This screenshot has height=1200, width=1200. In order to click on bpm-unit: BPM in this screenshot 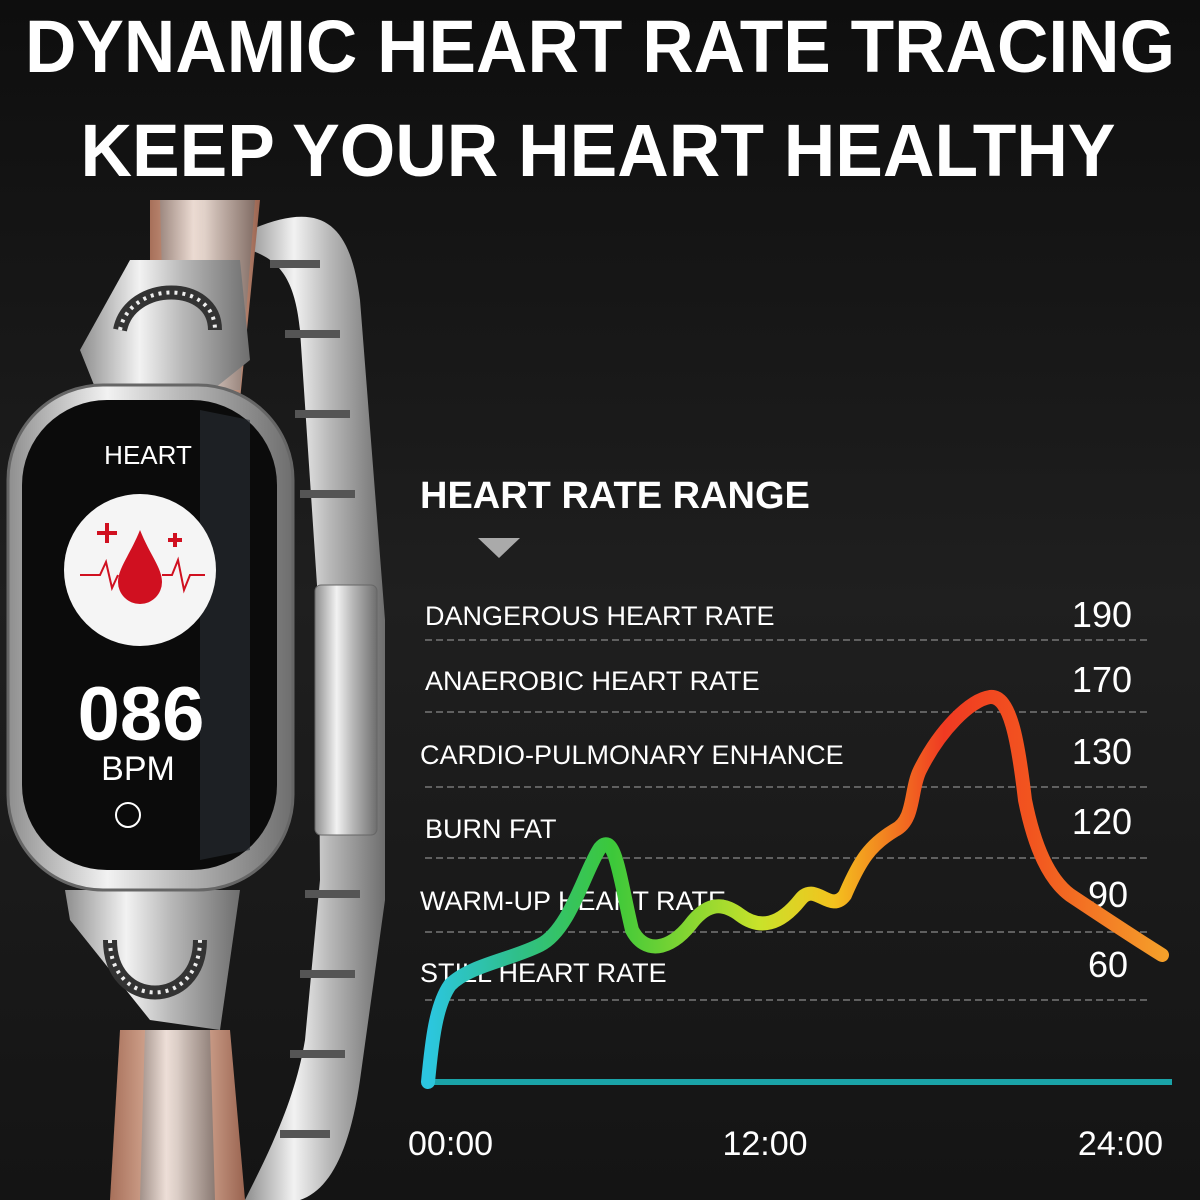, I will do `click(138, 769)`.